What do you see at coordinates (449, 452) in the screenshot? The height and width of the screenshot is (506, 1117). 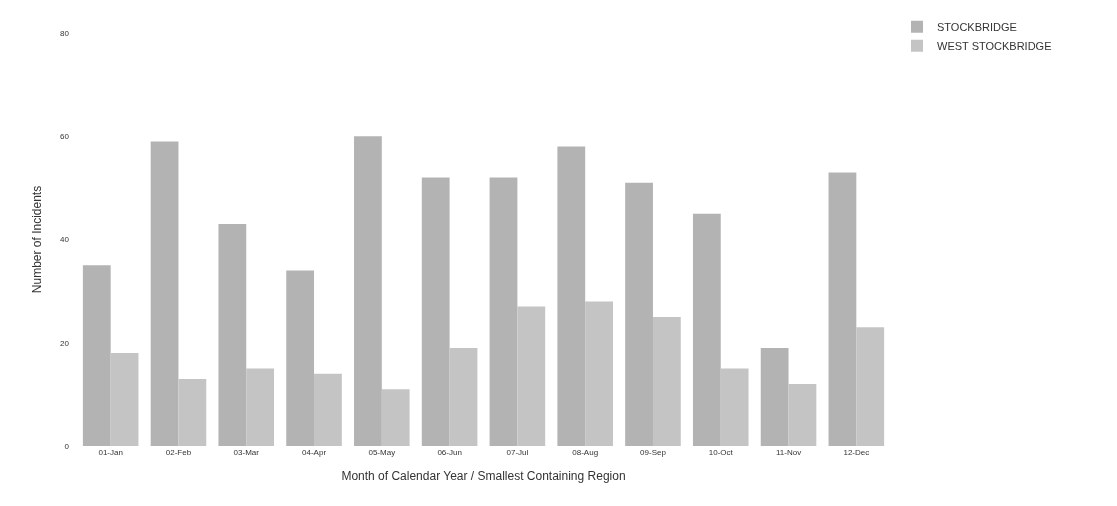 I see `x-tick-label: 06-Jun` at bounding box center [449, 452].